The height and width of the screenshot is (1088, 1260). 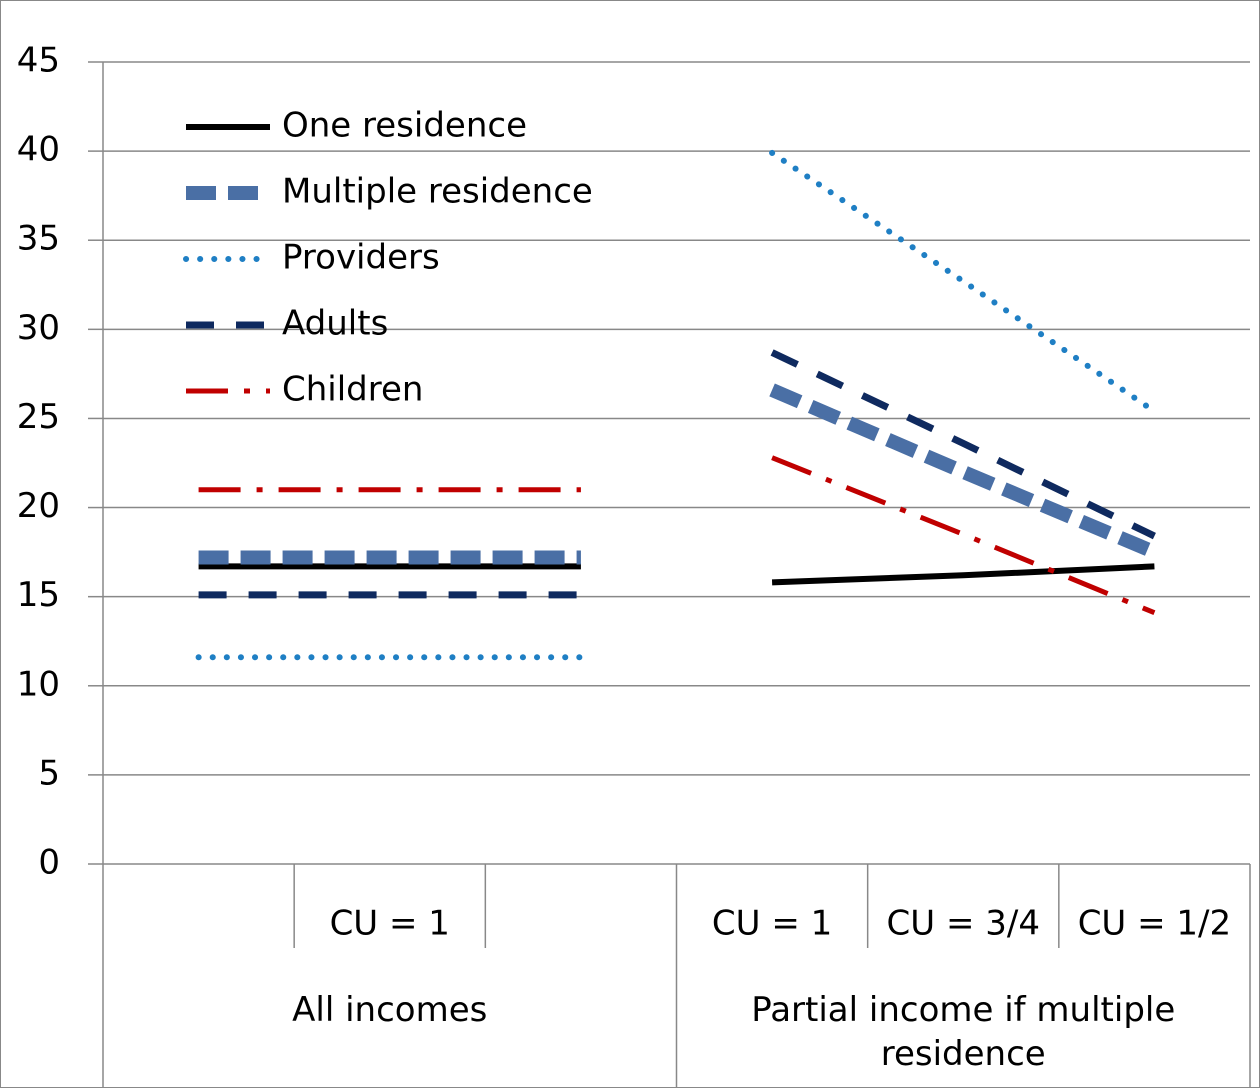 What do you see at coordinates (49, 773) in the screenshot?
I see `y-tick-label: 5` at bounding box center [49, 773].